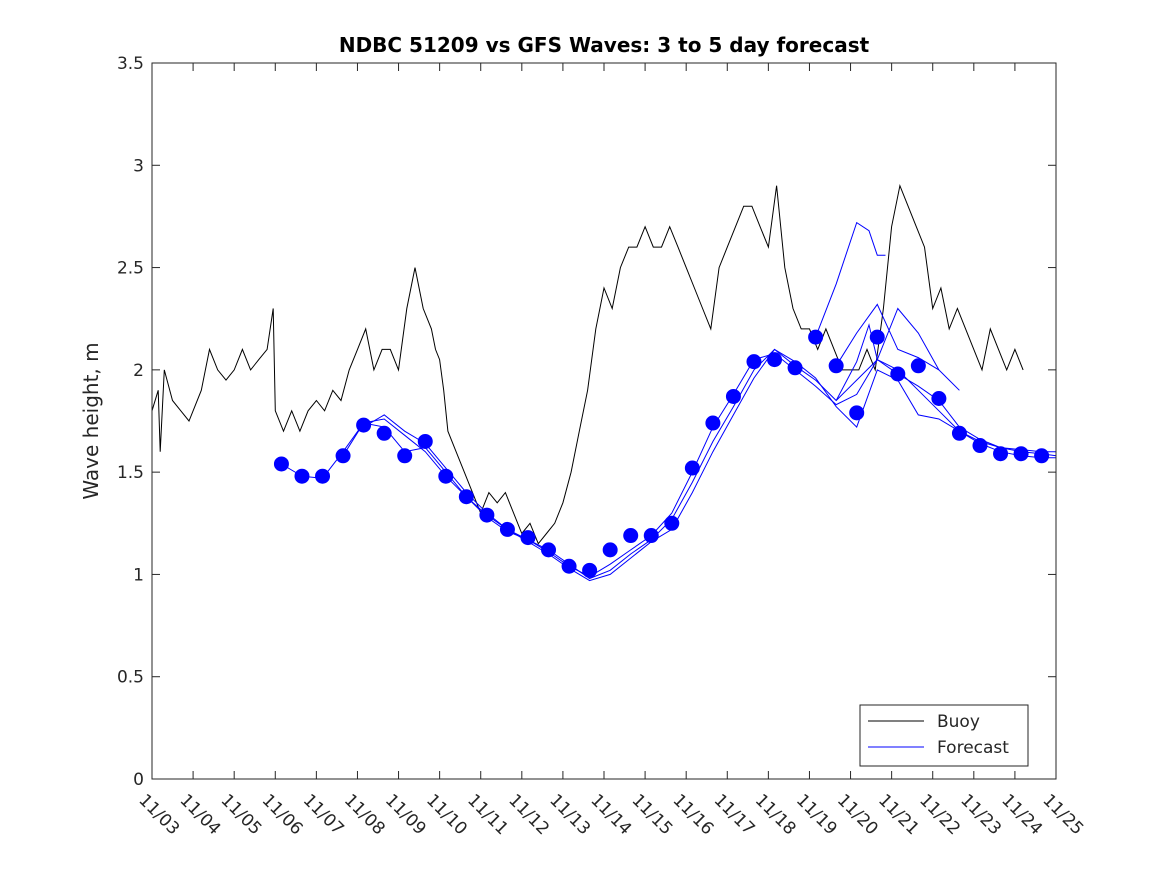  What do you see at coordinates (130, 678) in the screenshot?
I see `y-tick-label: 0.5` at bounding box center [130, 678].